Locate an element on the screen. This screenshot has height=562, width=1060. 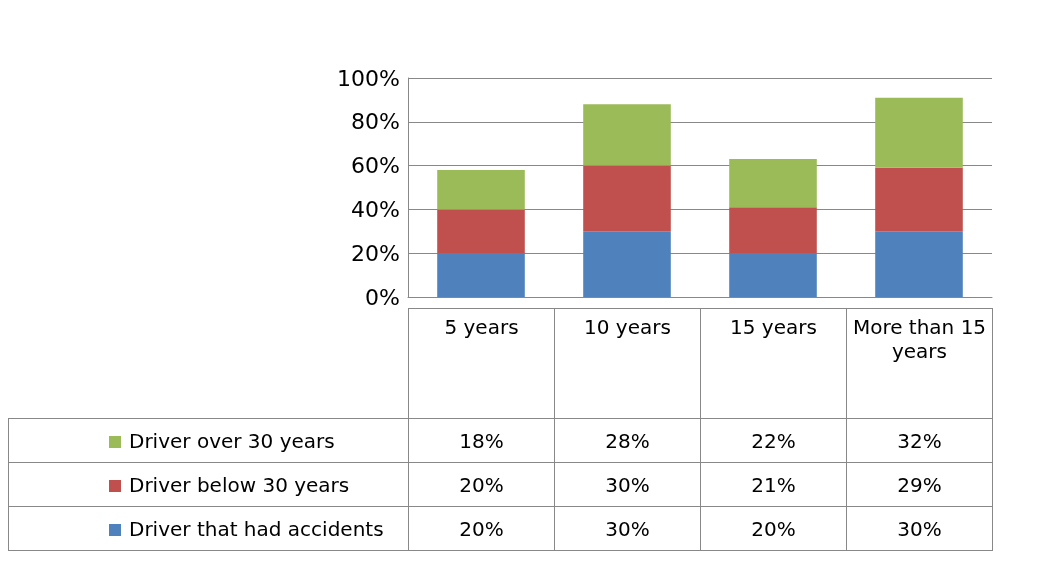
data-label: 21% is located at coordinates (773, 484).